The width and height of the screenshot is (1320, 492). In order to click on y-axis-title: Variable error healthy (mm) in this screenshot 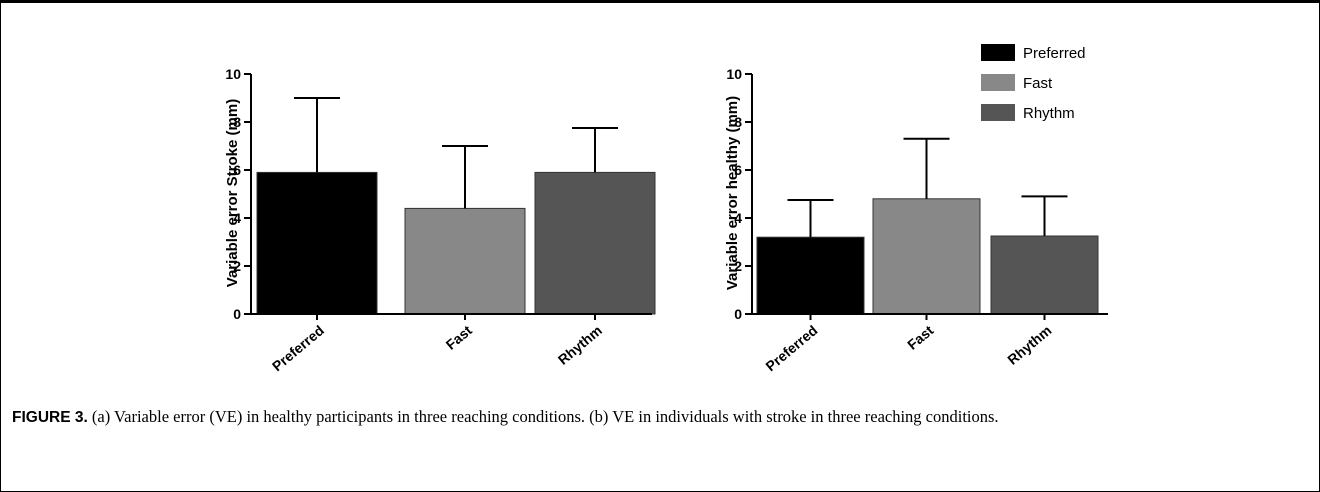, I will do `click(732, 193)`.